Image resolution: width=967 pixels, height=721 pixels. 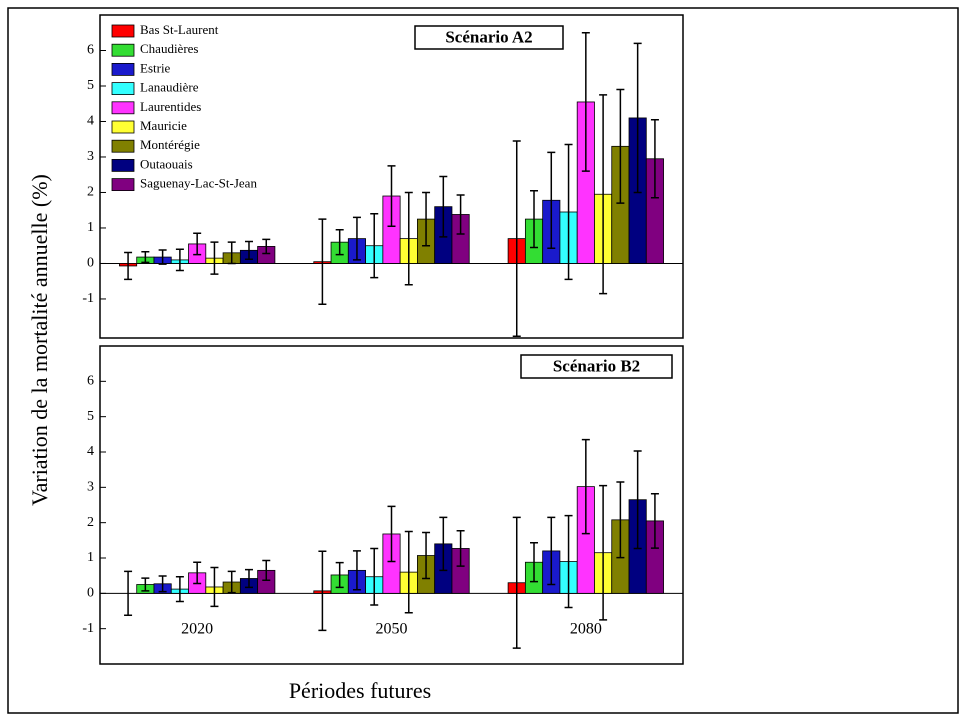 What do you see at coordinates (155, 67) in the screenshot?
I see `legend-label: Estrie` at bounding box center [155, 67].